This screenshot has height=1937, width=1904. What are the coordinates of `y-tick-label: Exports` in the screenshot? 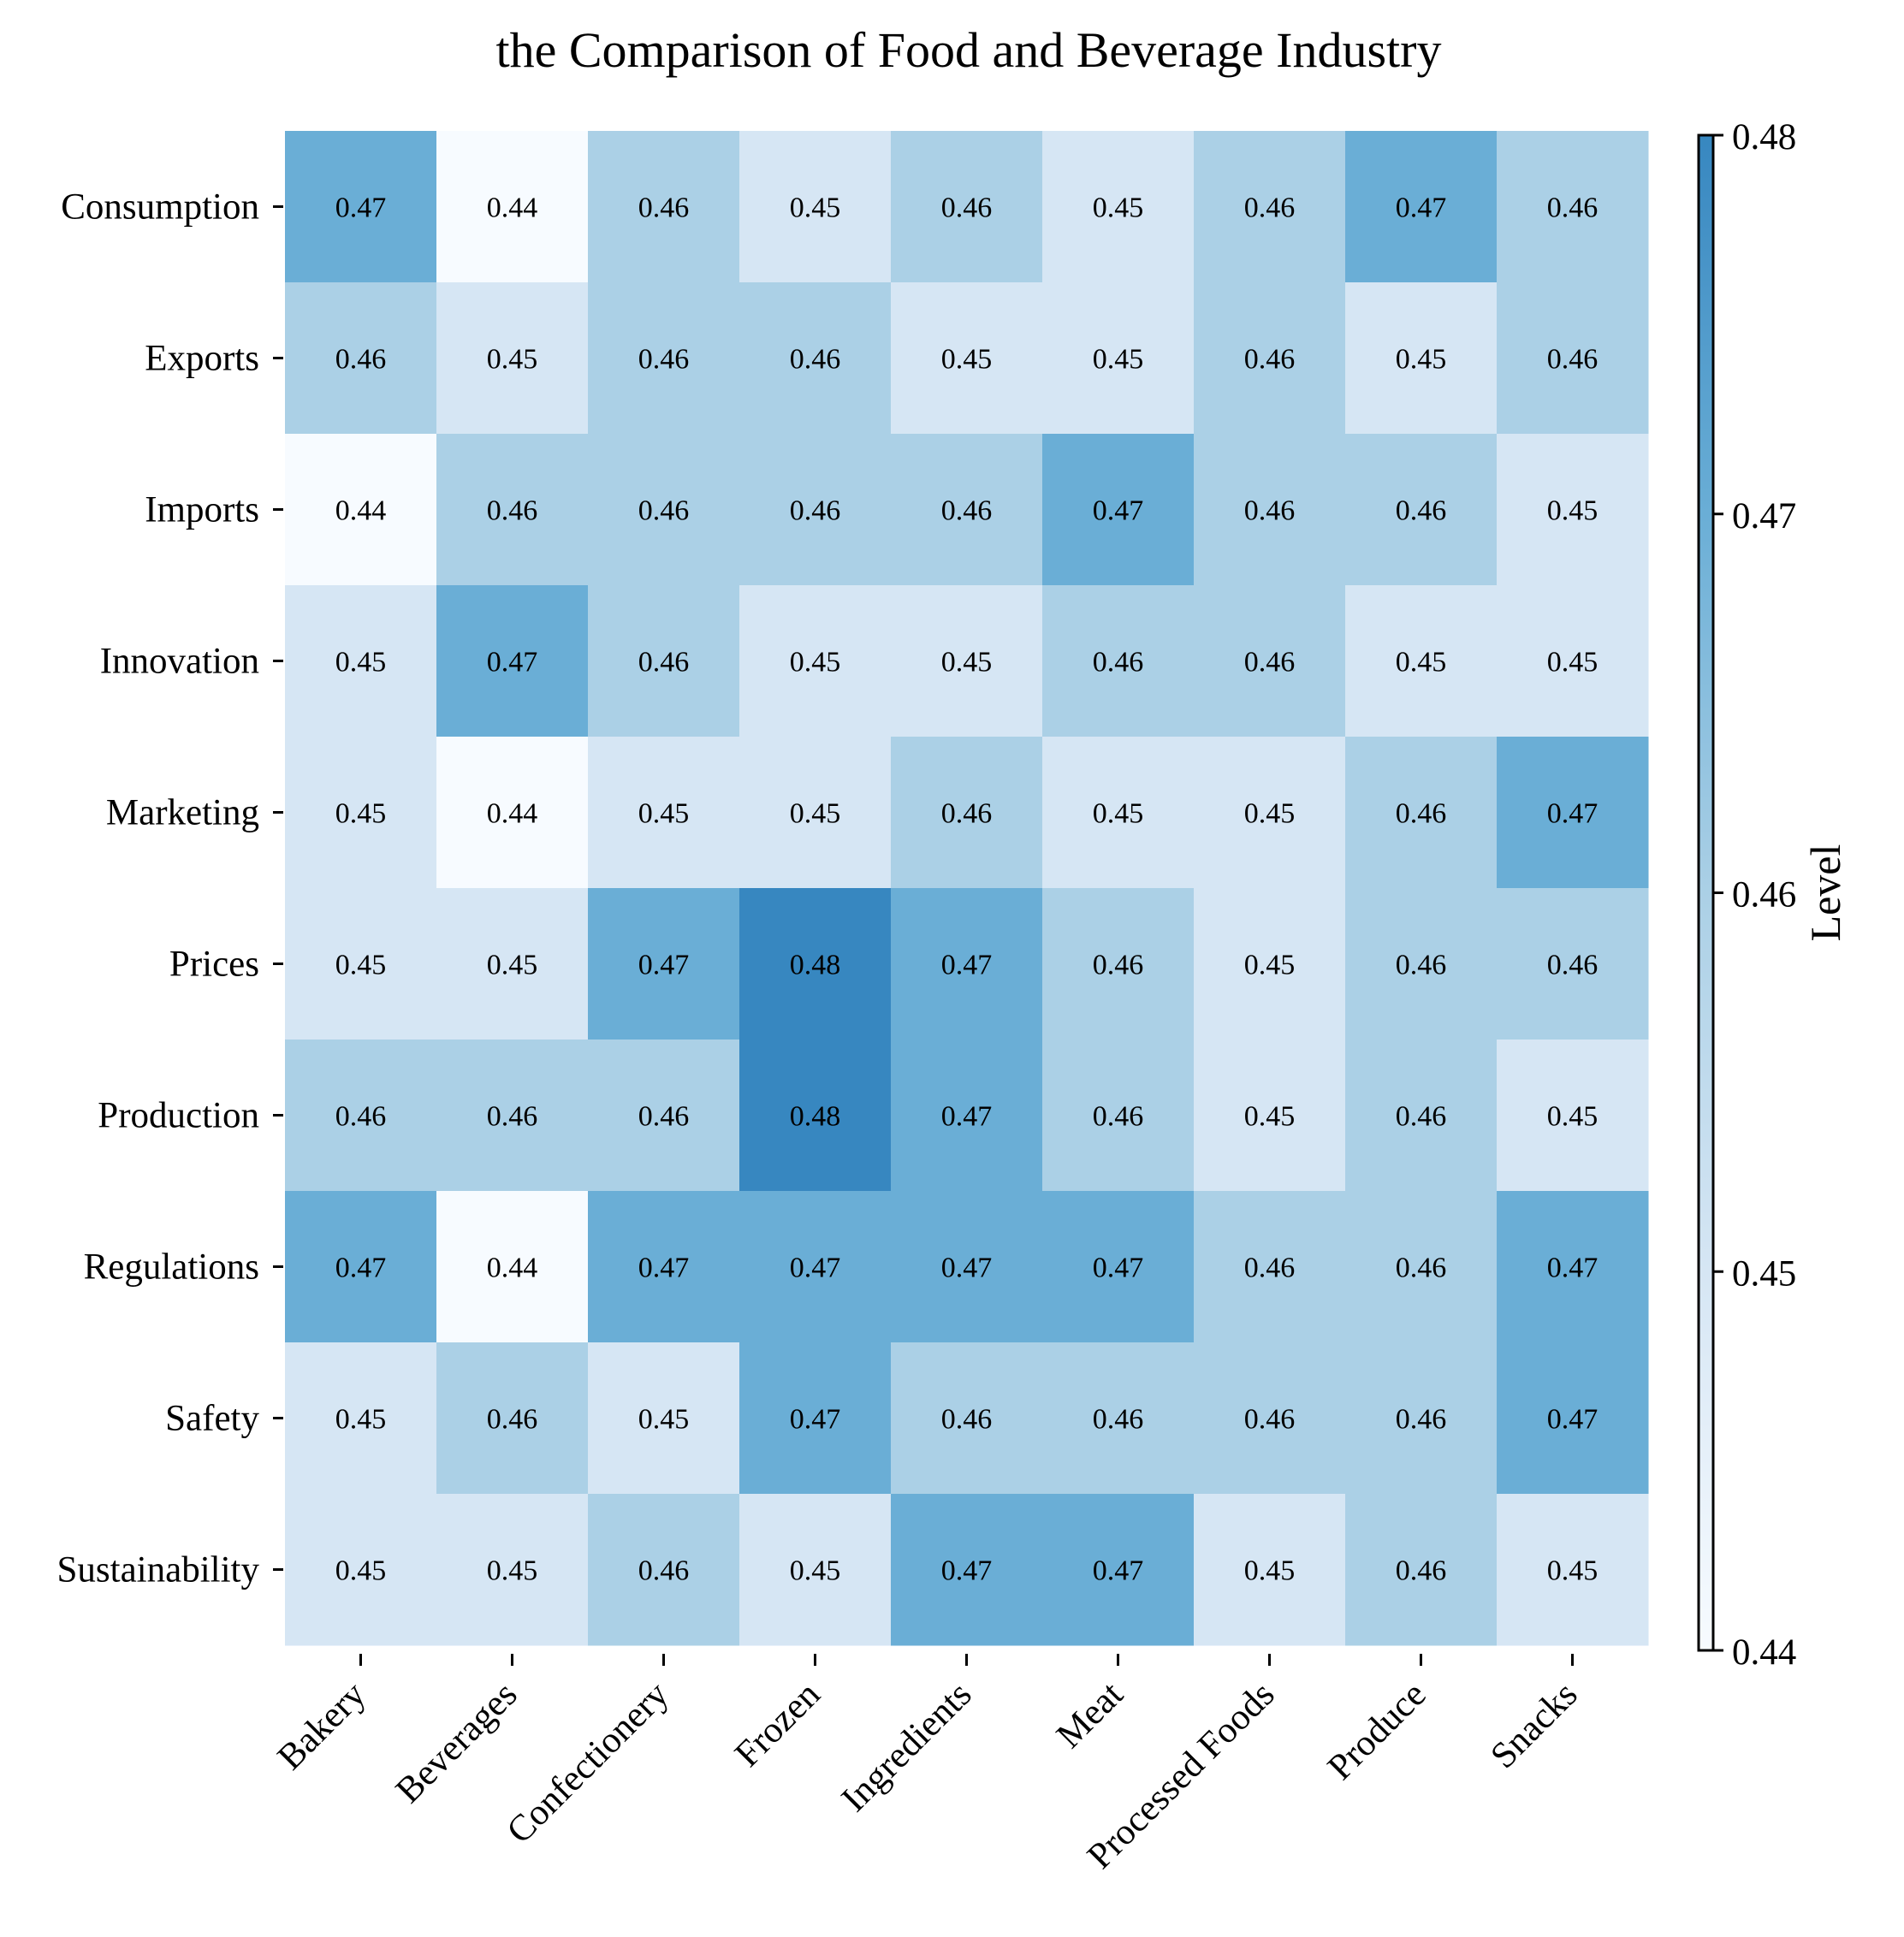 It's located at (202, 359).